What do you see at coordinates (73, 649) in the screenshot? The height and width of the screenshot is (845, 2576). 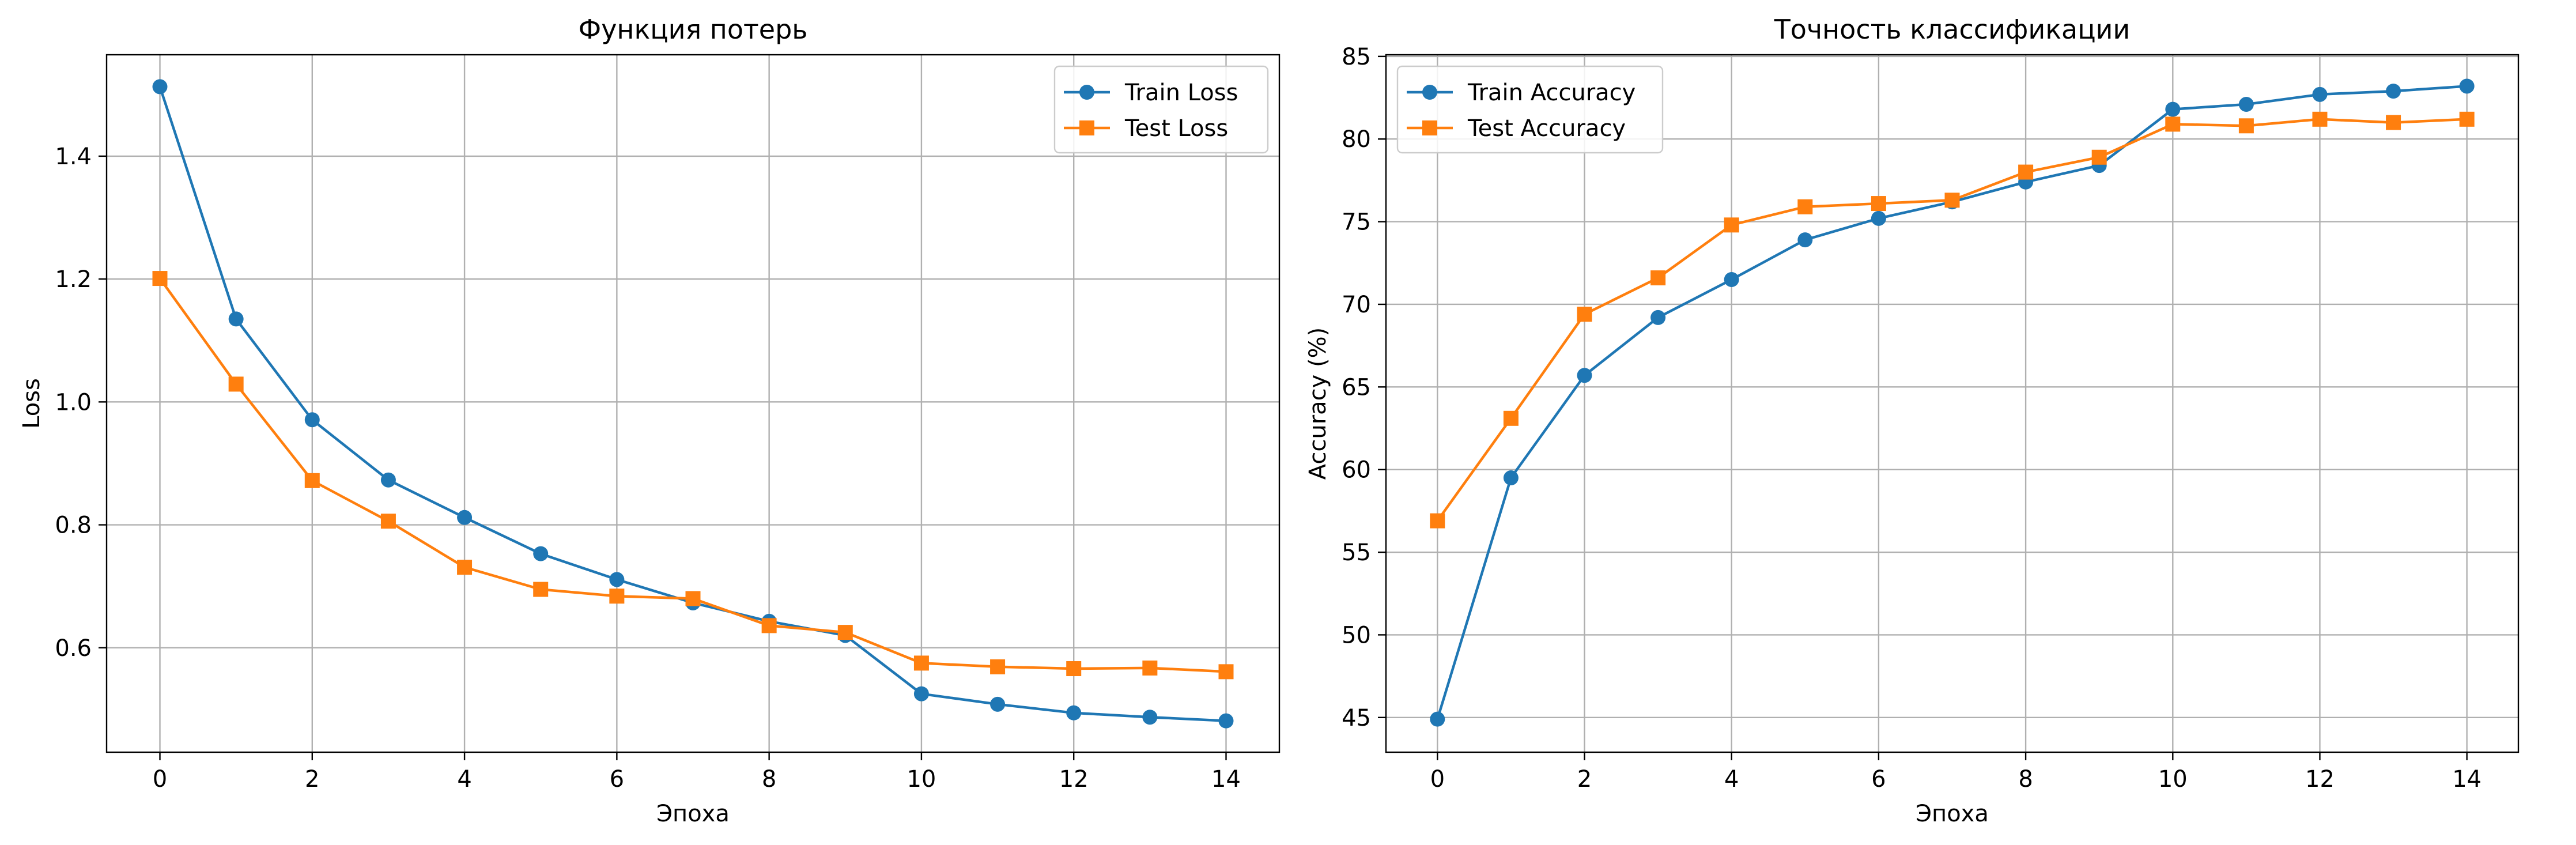 I see `y-tick-label: 0.6` at bounding box center [73, 649].